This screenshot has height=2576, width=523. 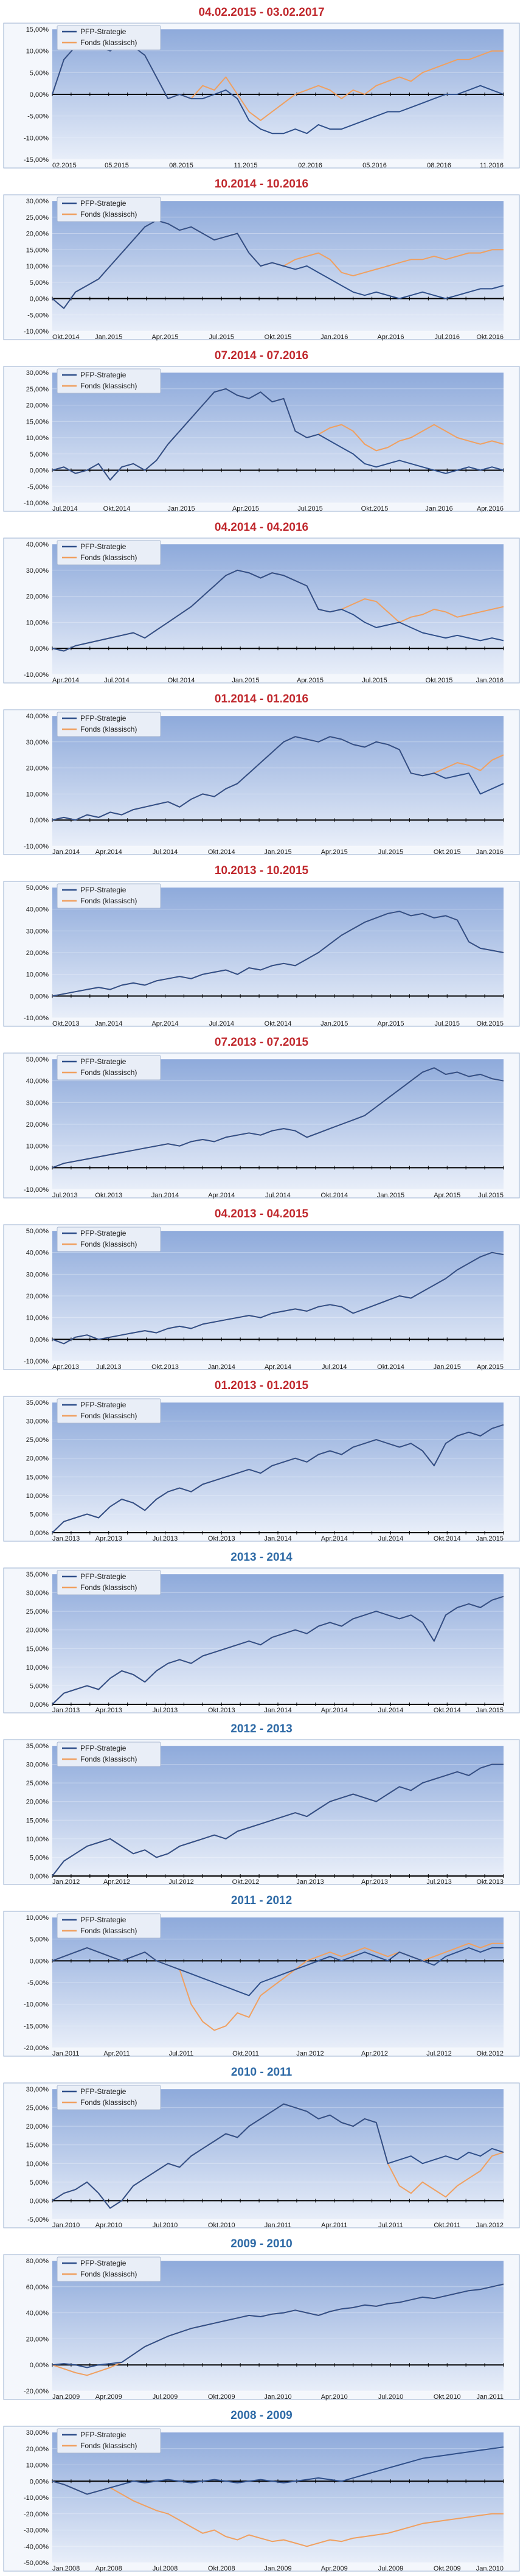 I want to click on x-tick-label: Apr.2014, so click(x=109, y=852).